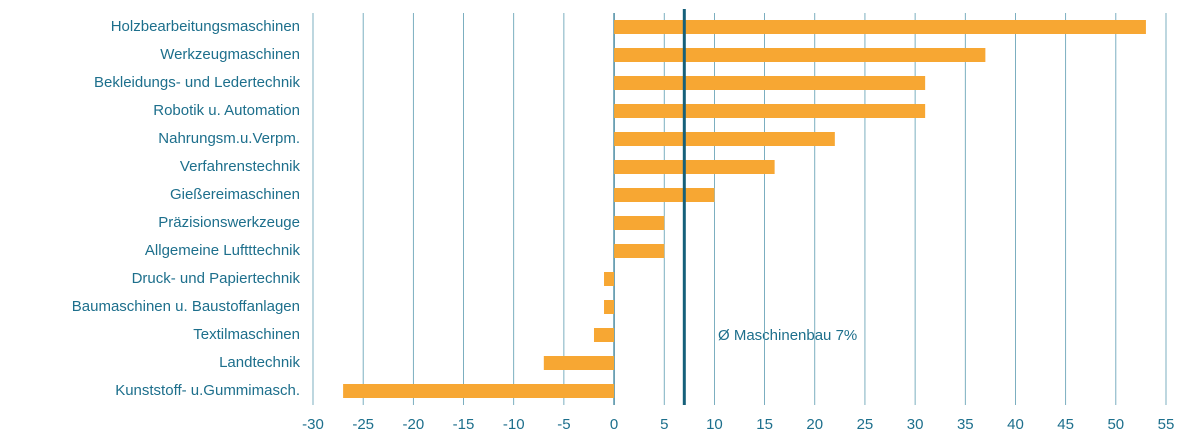 This screenshot has height=438, width=1186. What do you see at coordinates (240, 166) in the screenshot?
I see `y-tick-label: Verfahrenstechnik` at bounding box center [240, 166].